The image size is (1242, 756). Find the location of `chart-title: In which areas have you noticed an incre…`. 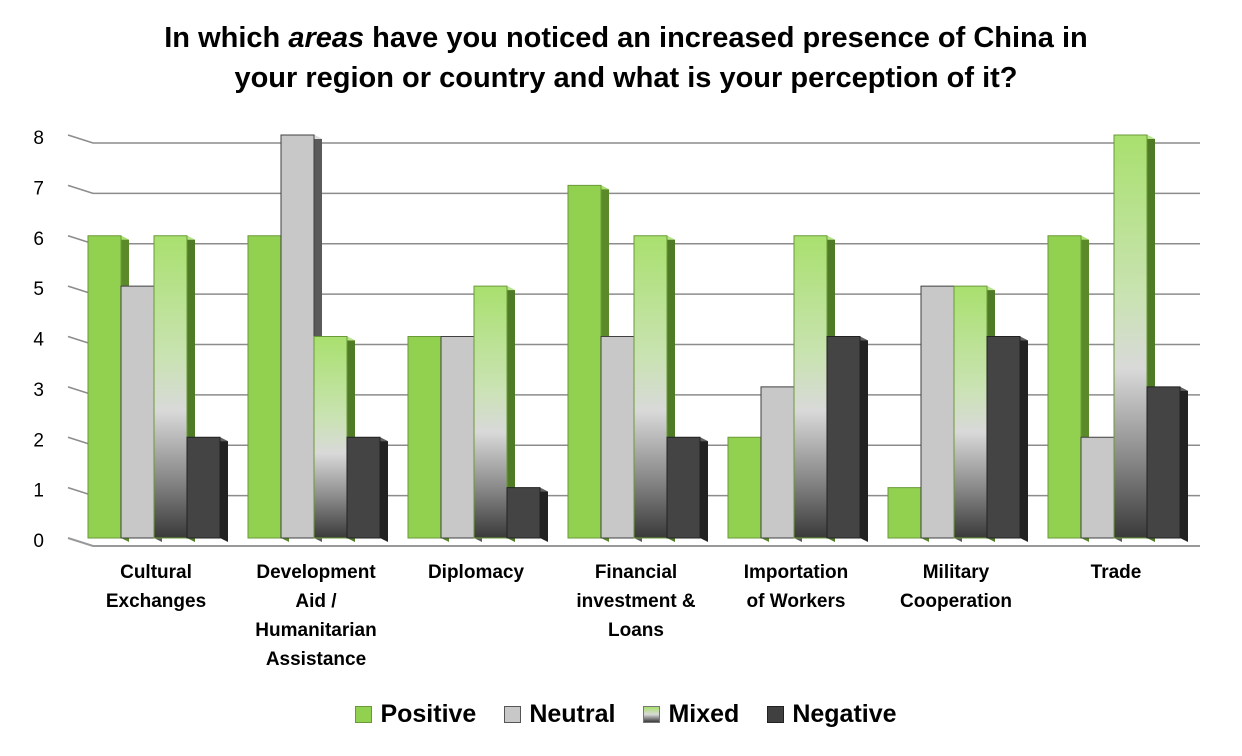

chart-title: In which areas have you noticed an incre… is located at coordinates (621, 58).